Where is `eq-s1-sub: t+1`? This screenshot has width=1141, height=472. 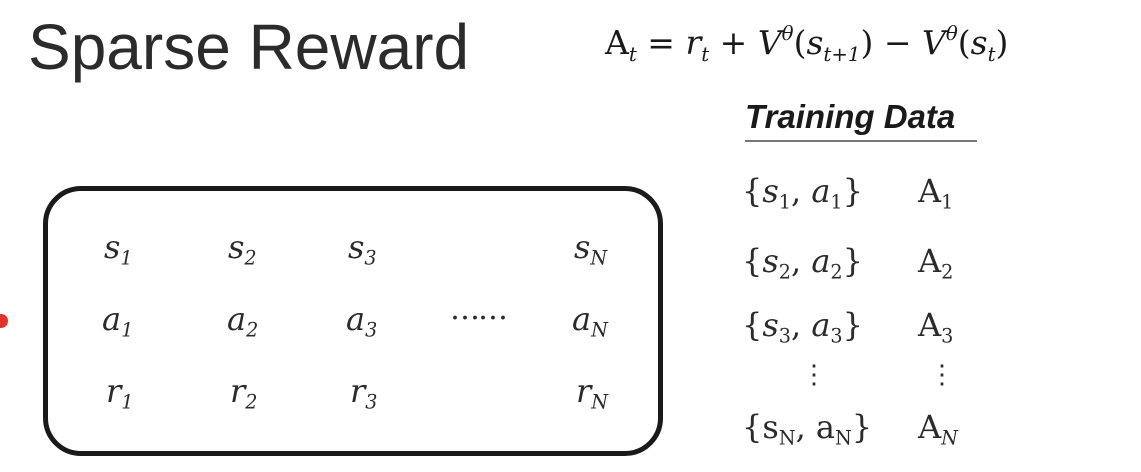 eq-s1-sub: t+1 is located at coordinates (842, 54).